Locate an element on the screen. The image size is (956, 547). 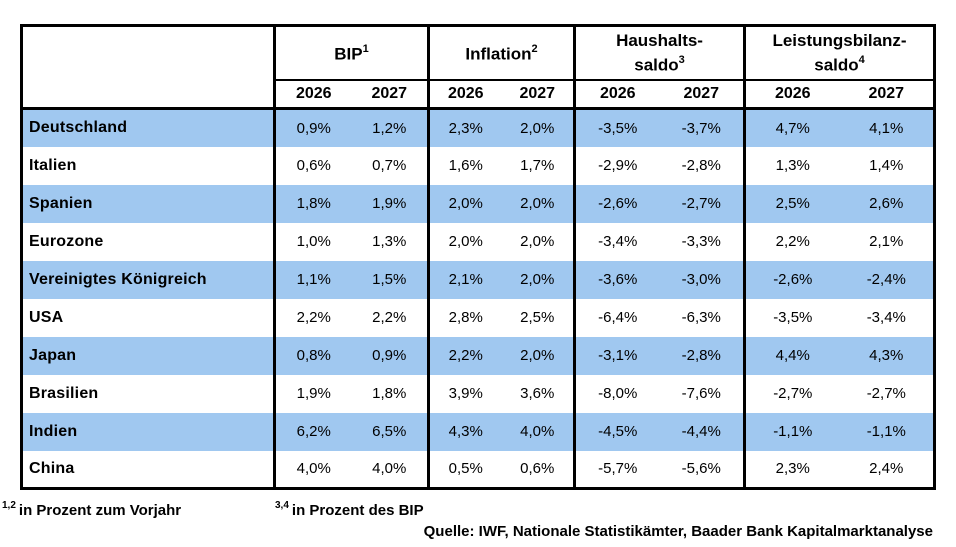
value-cell: 0,5% is located at coordinates (464, 469).